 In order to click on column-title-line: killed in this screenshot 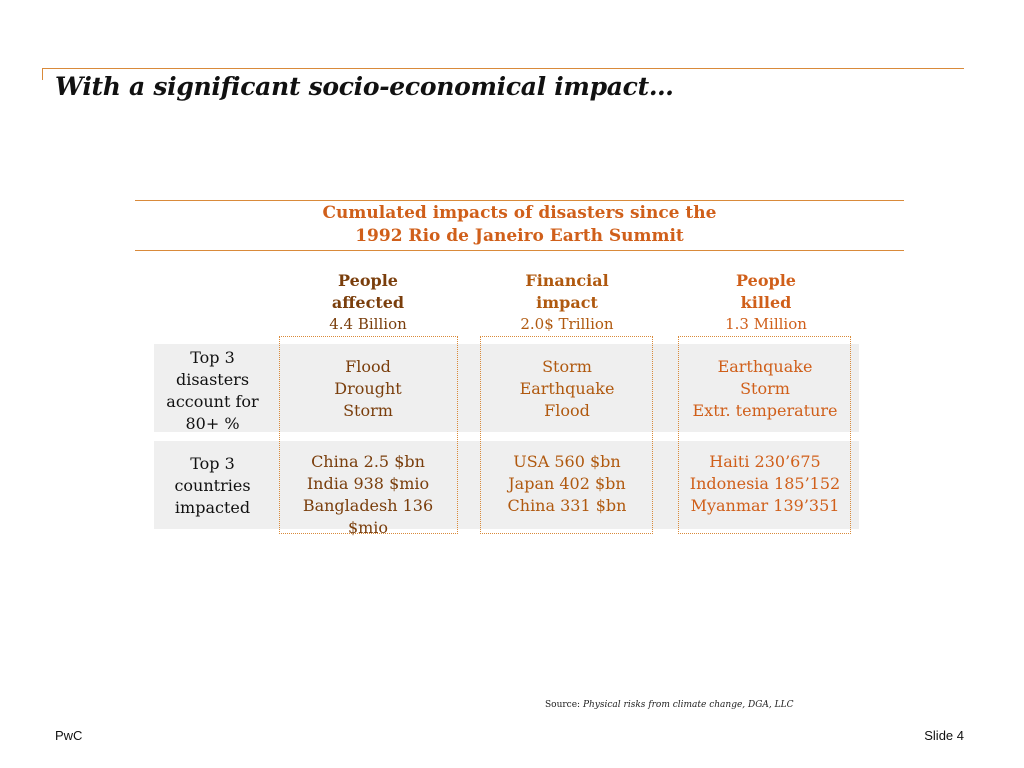, I will do `click(766, 302)`.